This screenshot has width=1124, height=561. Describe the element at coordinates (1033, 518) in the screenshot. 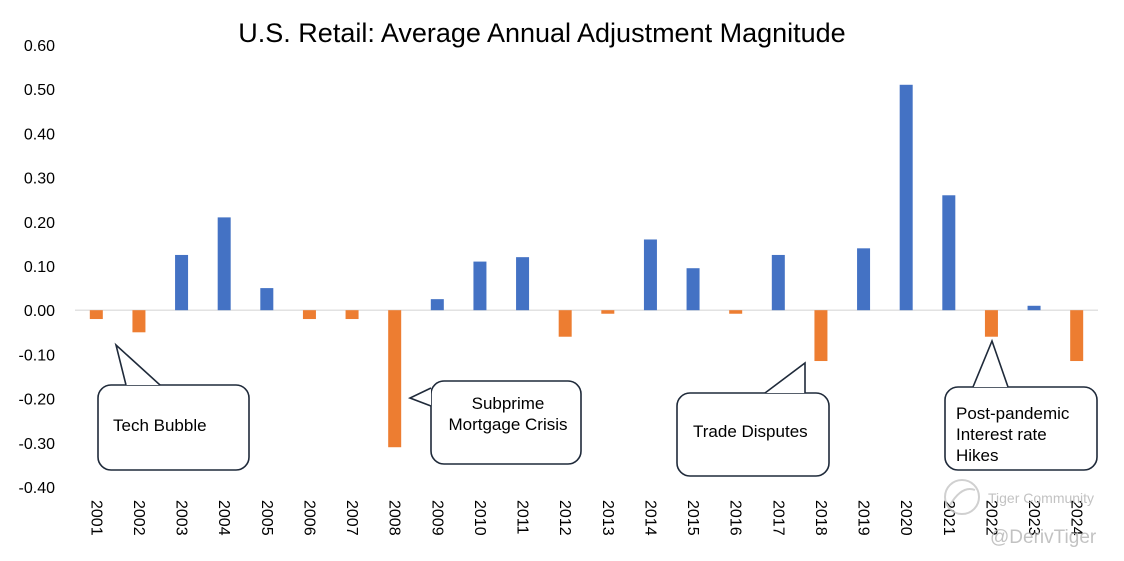

I see `x-tick-label: 2023` at that location.